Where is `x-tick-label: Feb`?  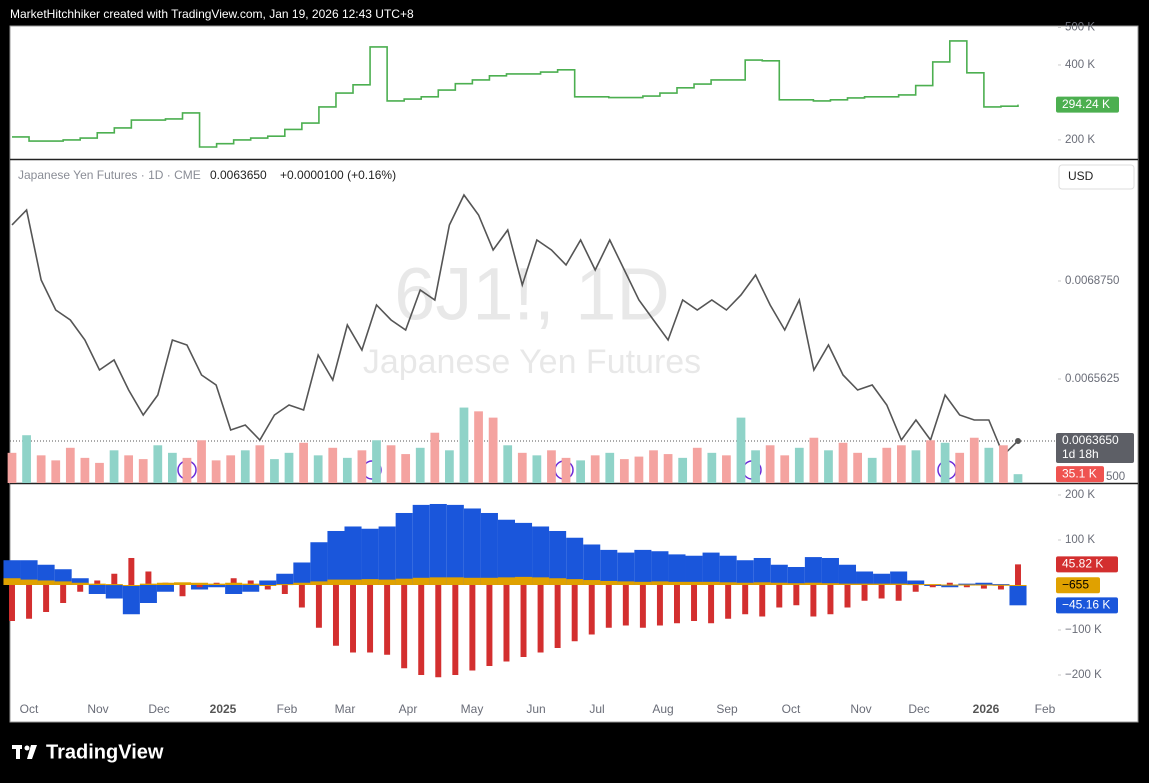 x-tick-label: Feb is located at coordinates (1045, 709).